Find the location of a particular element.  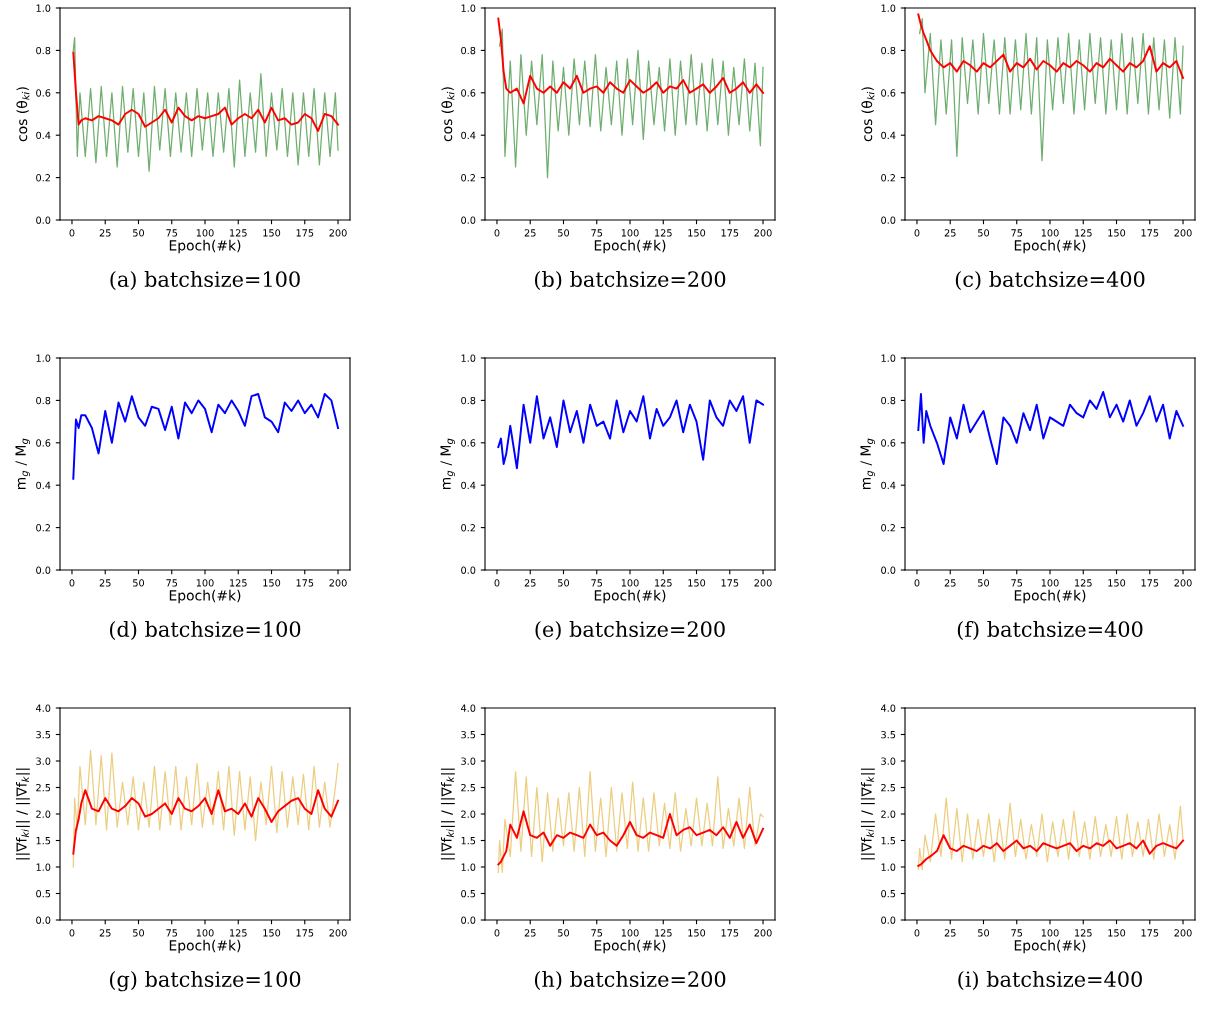

text: (a) batchsize=100 is located at coordinates (205, 280).